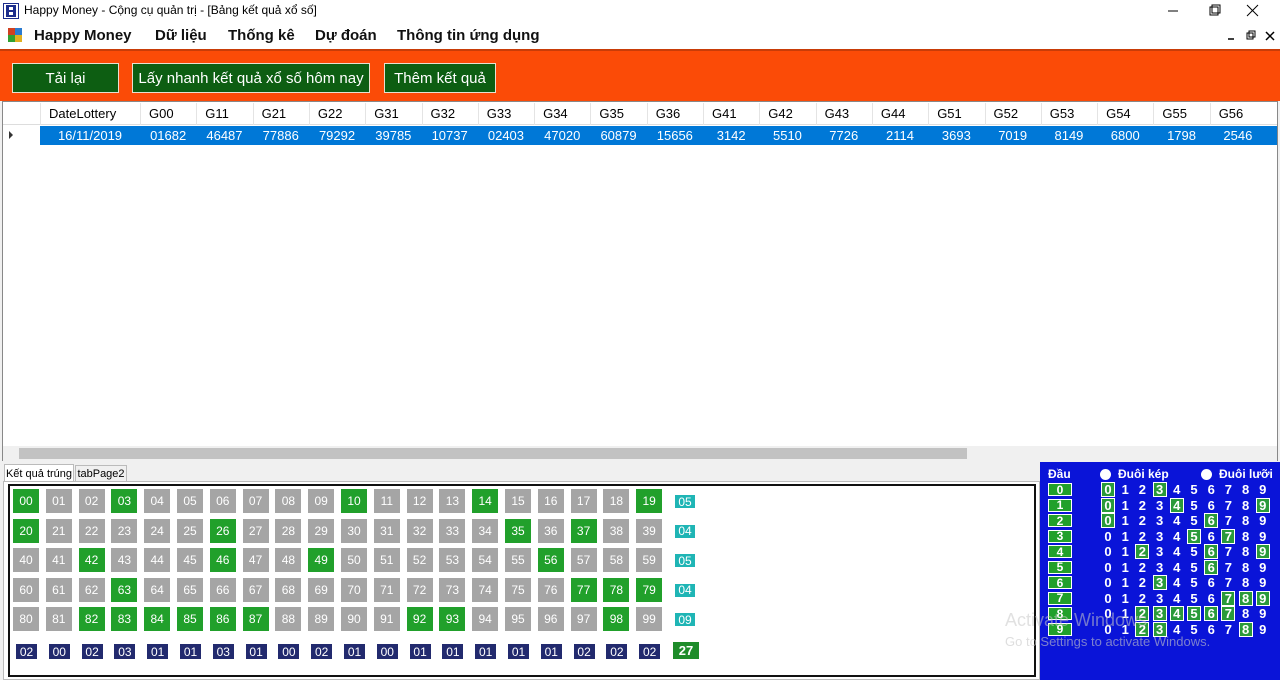  Describe the element at coordinates (354, 589) in the screenshot. I see `number-cell: 70` at that location.